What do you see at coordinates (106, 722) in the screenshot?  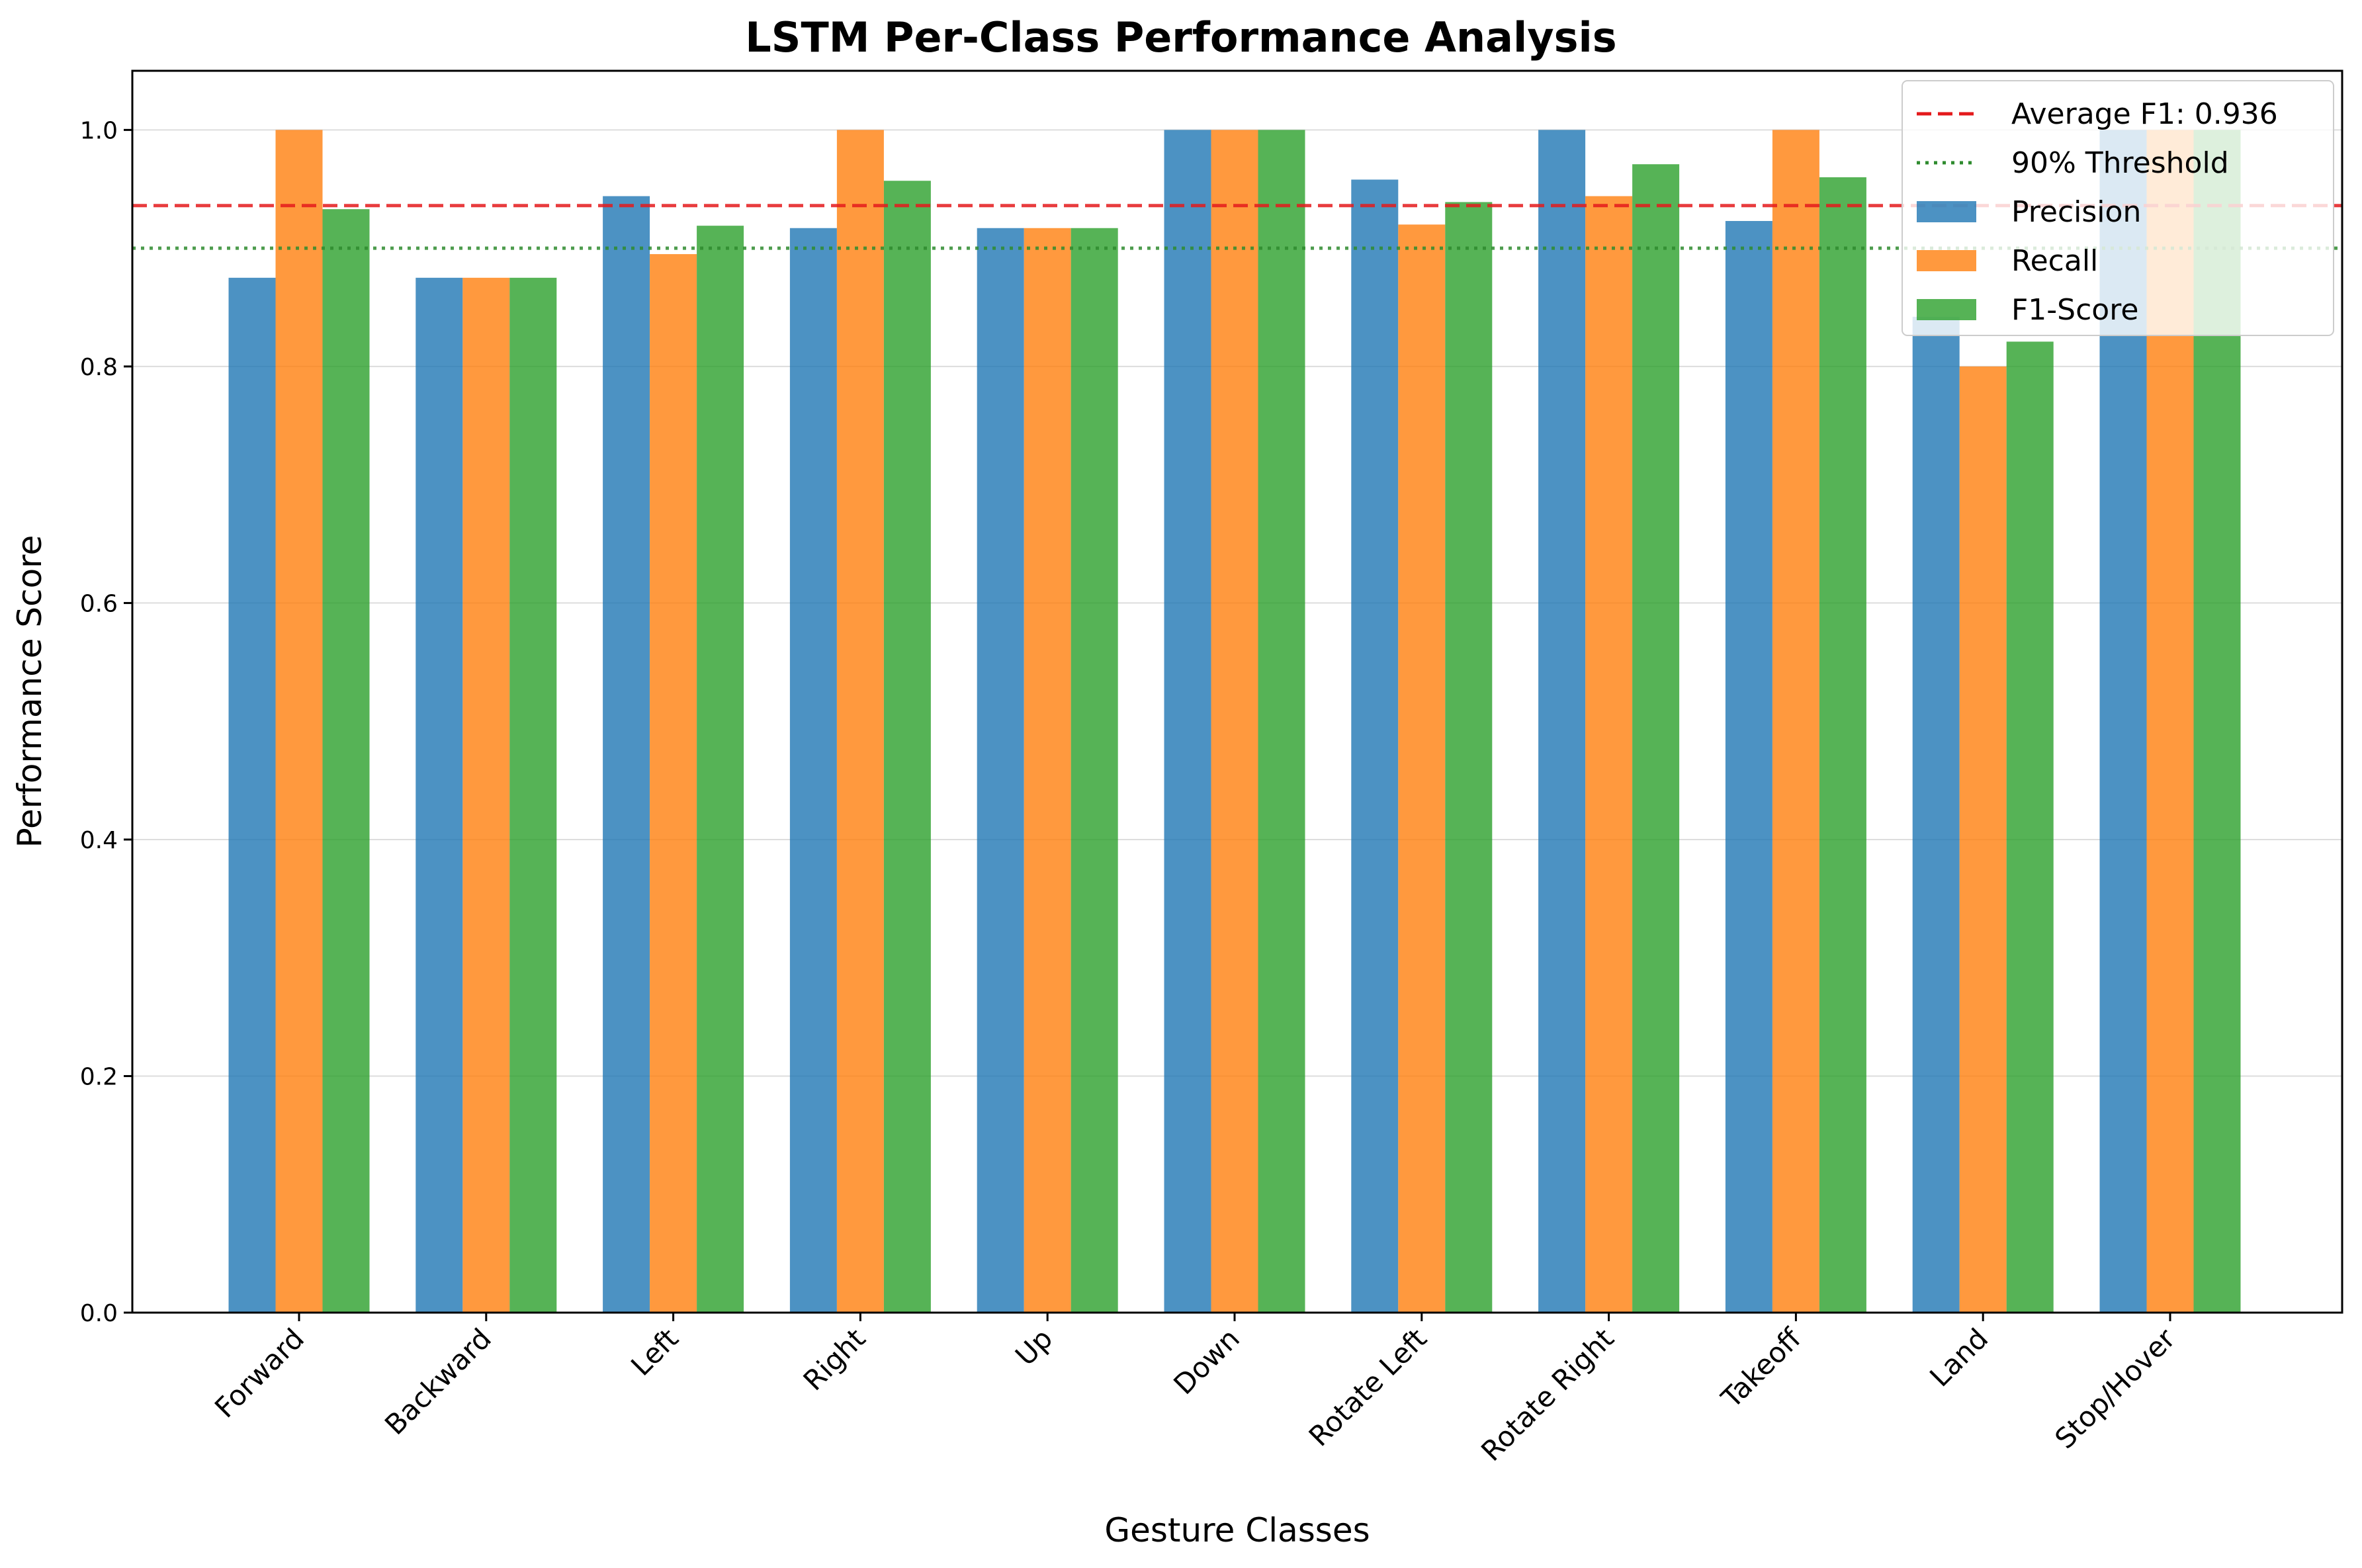 I see `y-axis: 0.0 0.2 0.4 0.6 0.8 1.0` at bounding box center [106, 722].